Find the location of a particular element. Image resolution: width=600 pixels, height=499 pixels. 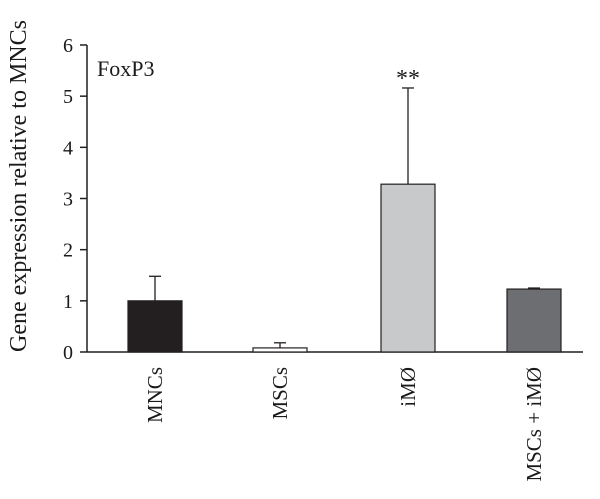

x-tick-label: MSCs + iMØ is located at coordinates (534, 424).